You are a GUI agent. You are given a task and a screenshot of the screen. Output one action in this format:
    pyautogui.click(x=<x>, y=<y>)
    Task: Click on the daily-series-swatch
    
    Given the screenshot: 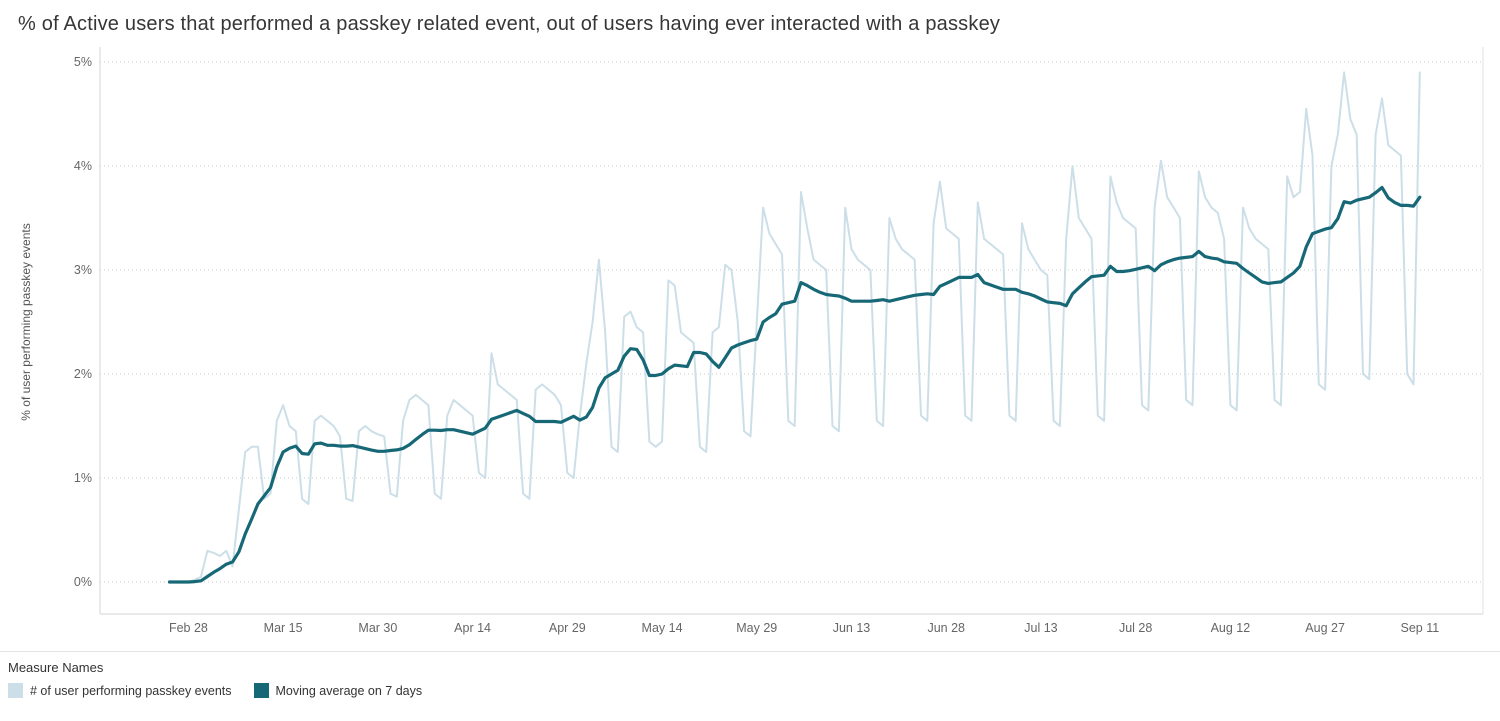 What is the action you would take?
    pyautogui.click(x=15, y=690)
    